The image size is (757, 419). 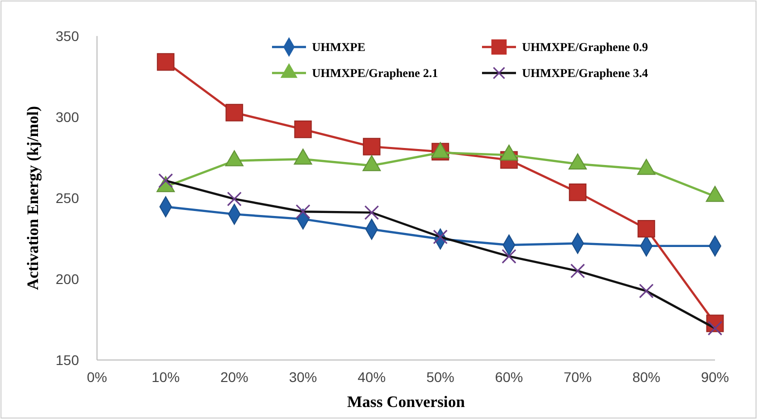 I want to click on legend-label: UHMXPE, so click(x=339, y=47).